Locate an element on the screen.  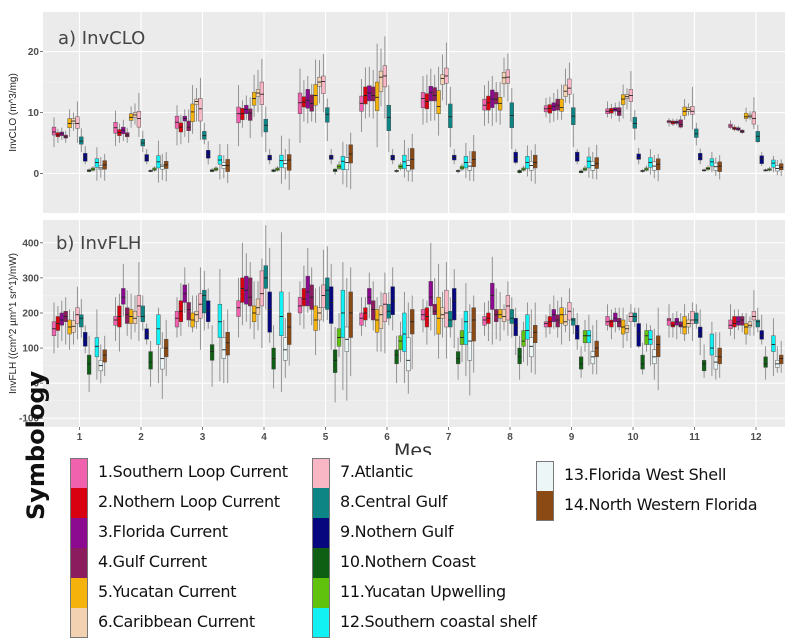
x-tick-label: 9 is located at coordinates (572, 437).